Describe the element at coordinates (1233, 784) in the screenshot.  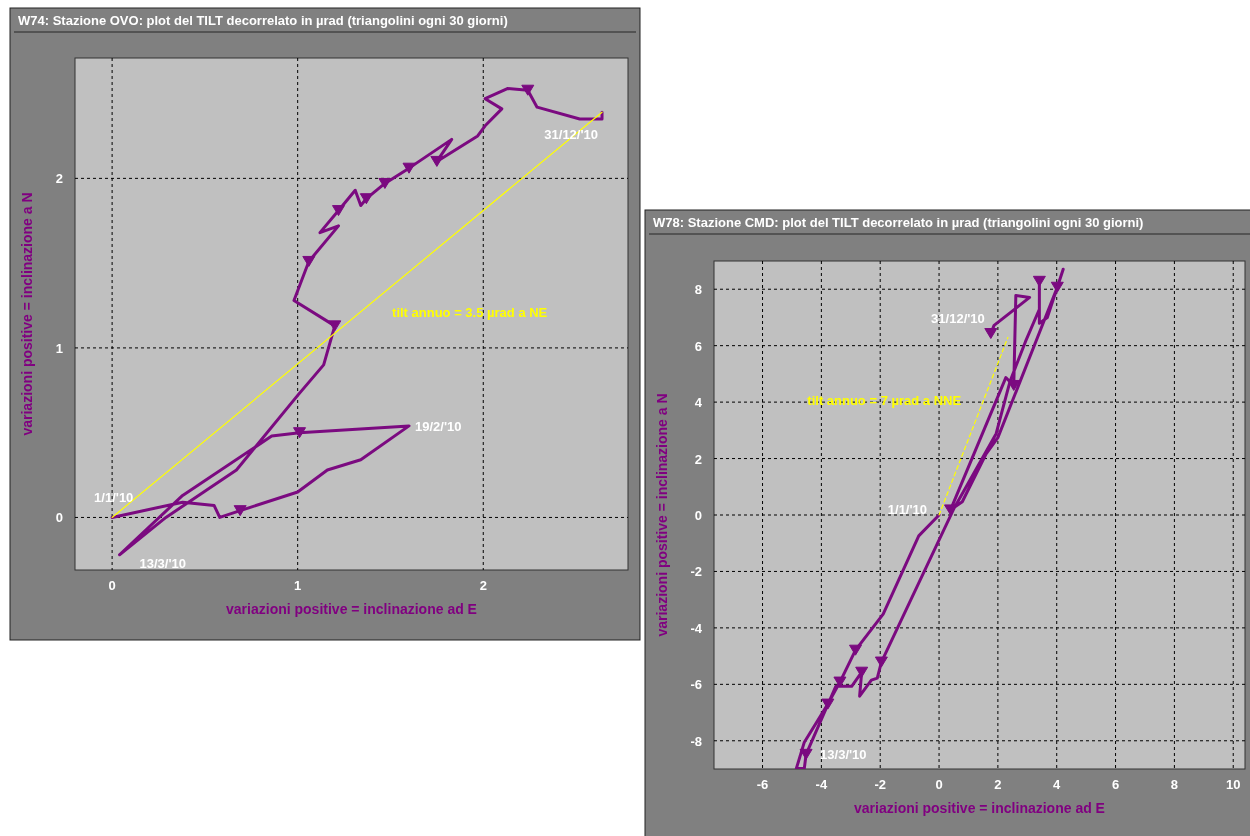
I see `x-tick-label: 10` at that location.